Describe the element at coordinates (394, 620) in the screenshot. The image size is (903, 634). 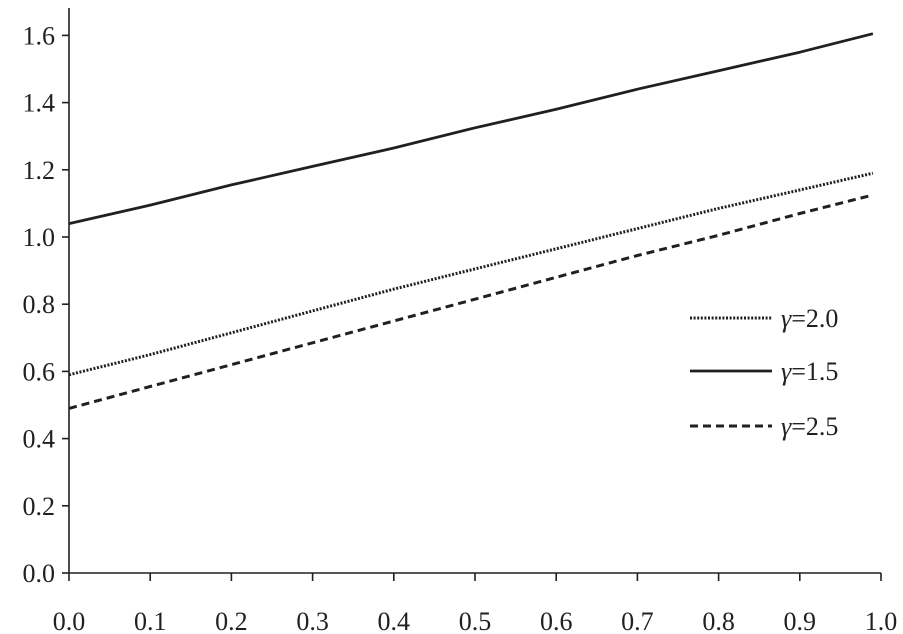
I see `x-tick-label: 0.4` at that location.